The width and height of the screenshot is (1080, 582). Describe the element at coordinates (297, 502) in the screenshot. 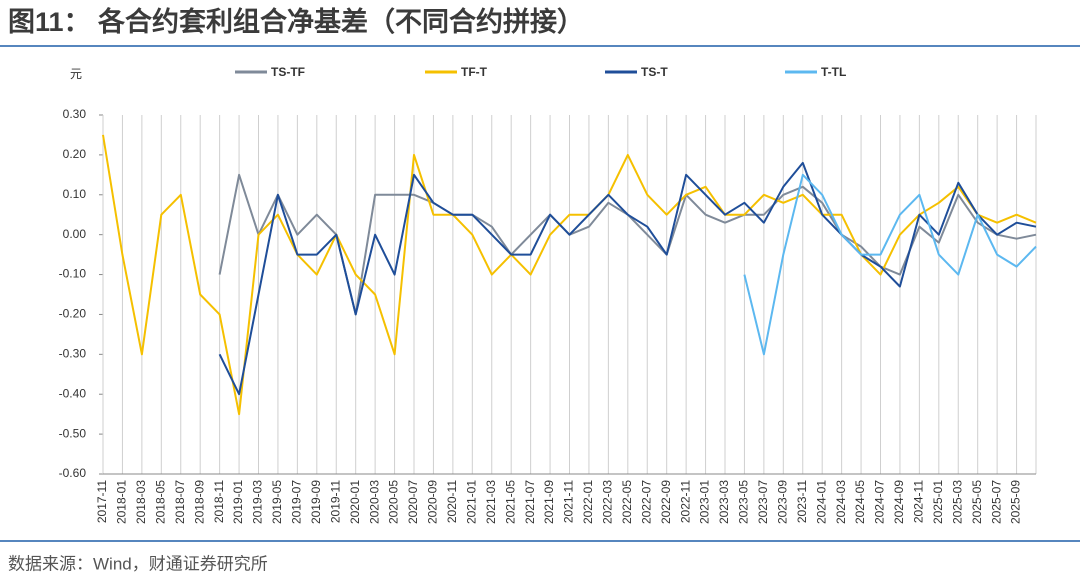

I see `x-tick-label: 2019-07` at that location.